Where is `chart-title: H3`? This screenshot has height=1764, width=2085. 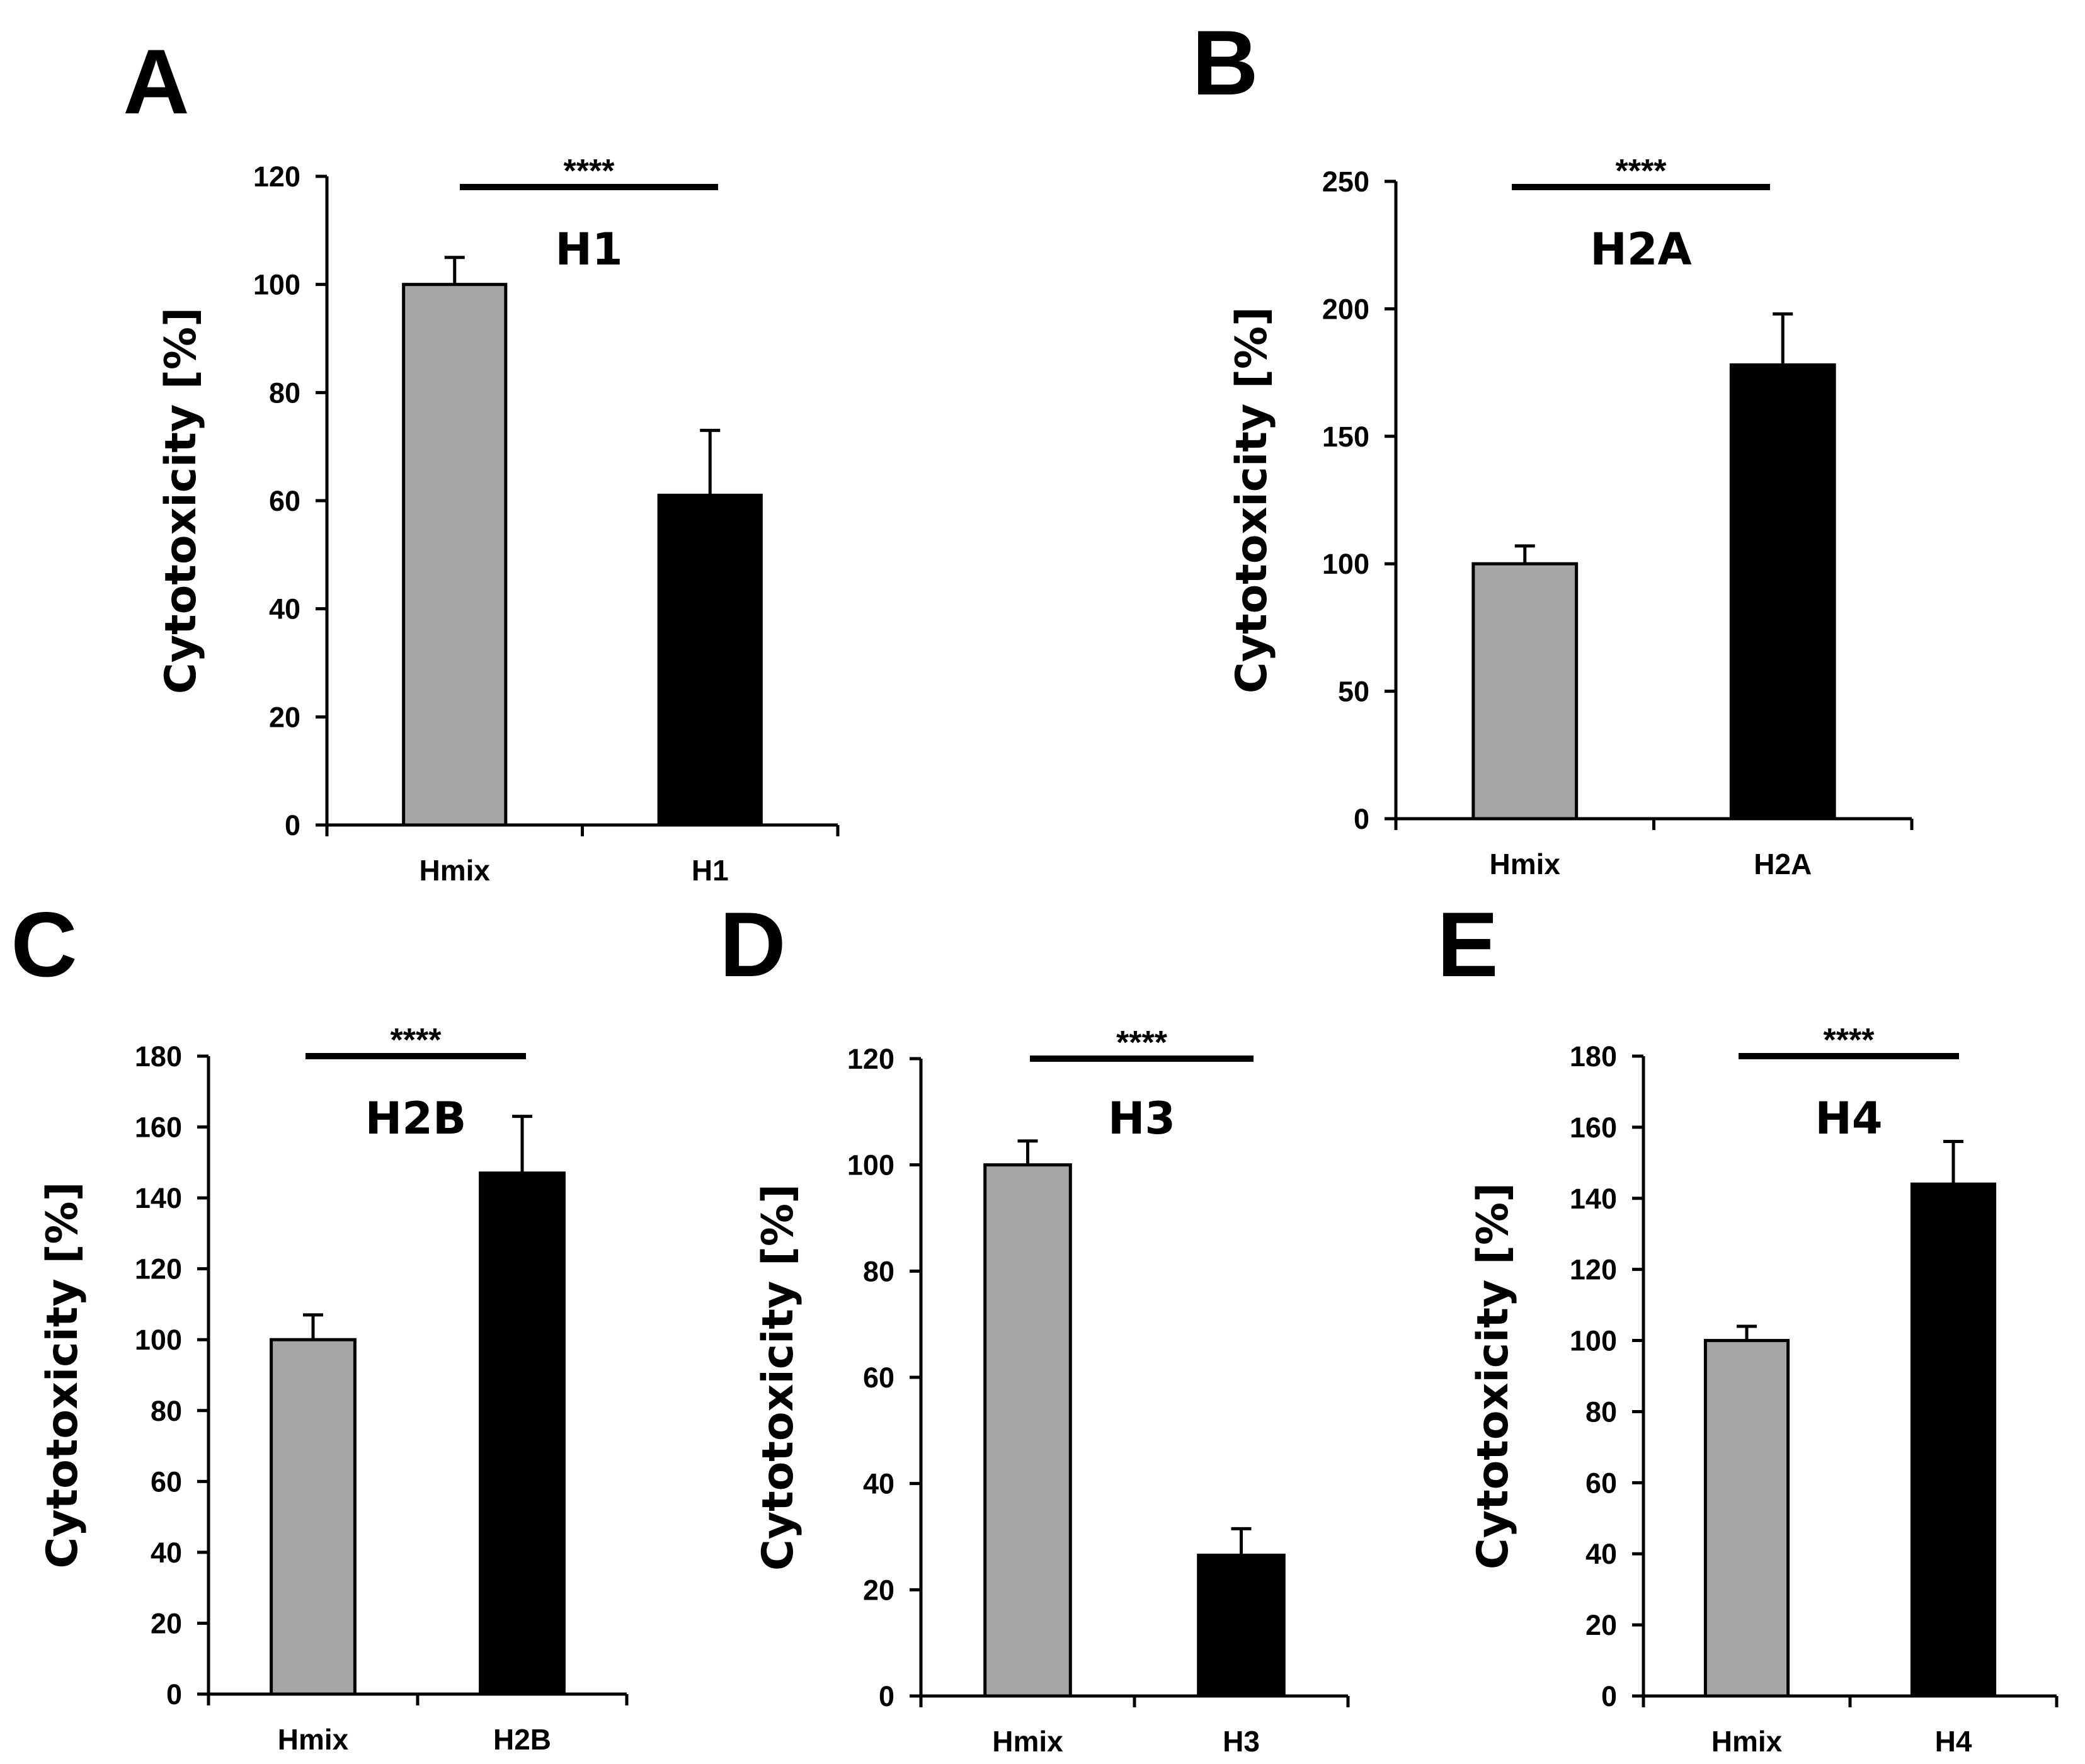 chart-title: H3 is located at coordinates (1141, 1118).